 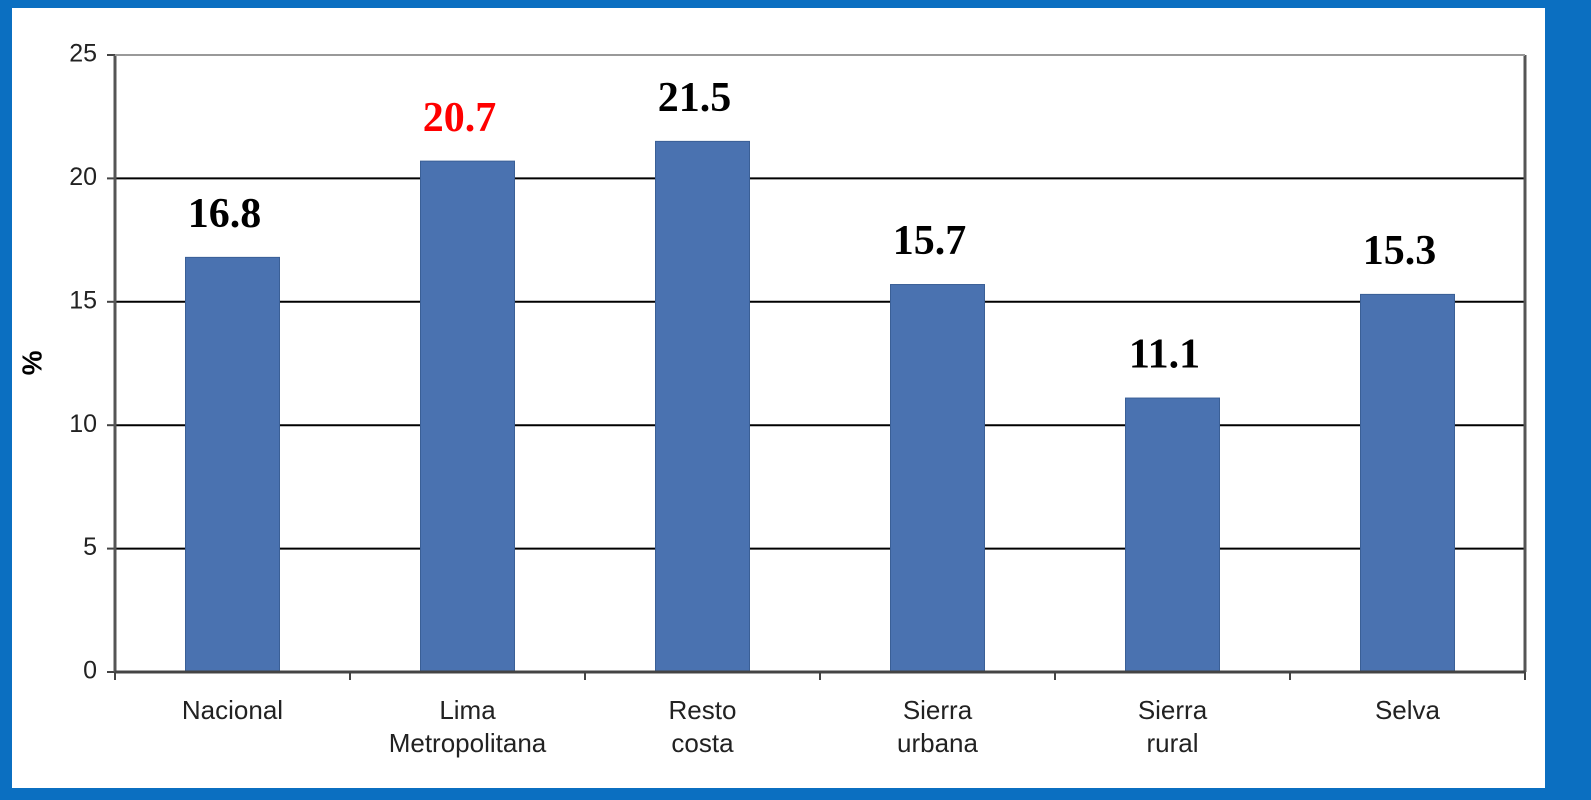 I want to click on x-tick-label: Selva, so click(x=1408, y=710).